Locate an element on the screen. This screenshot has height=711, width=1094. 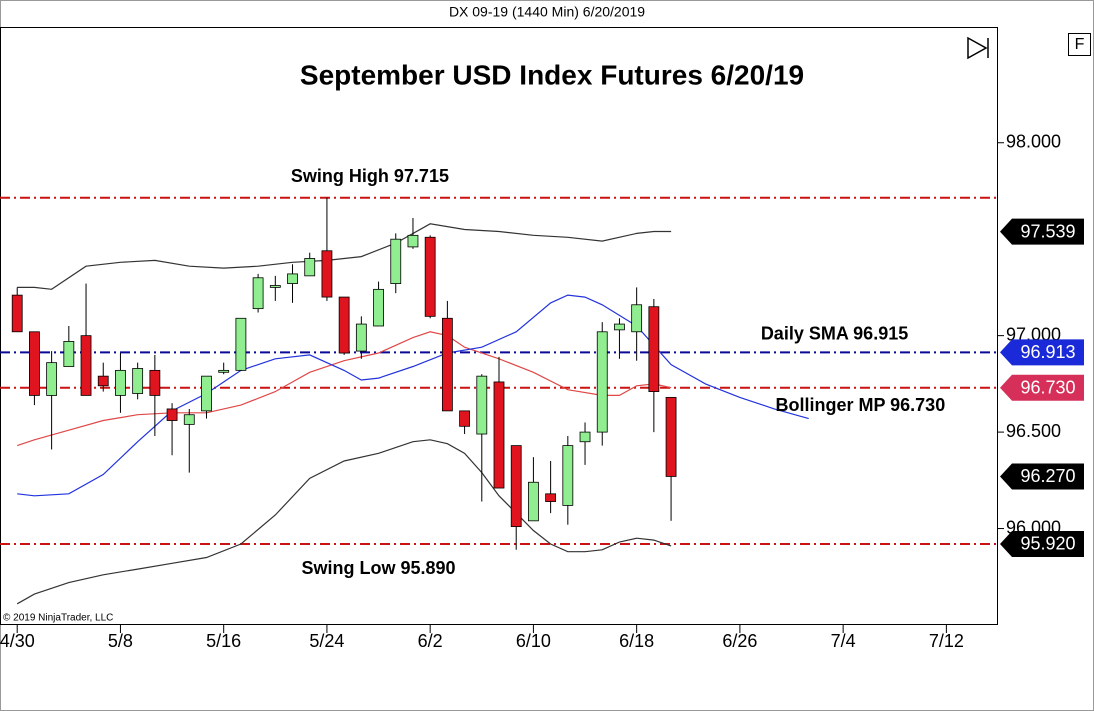
annotation: Swing High 97.715 is located at coordinates (370, 176).